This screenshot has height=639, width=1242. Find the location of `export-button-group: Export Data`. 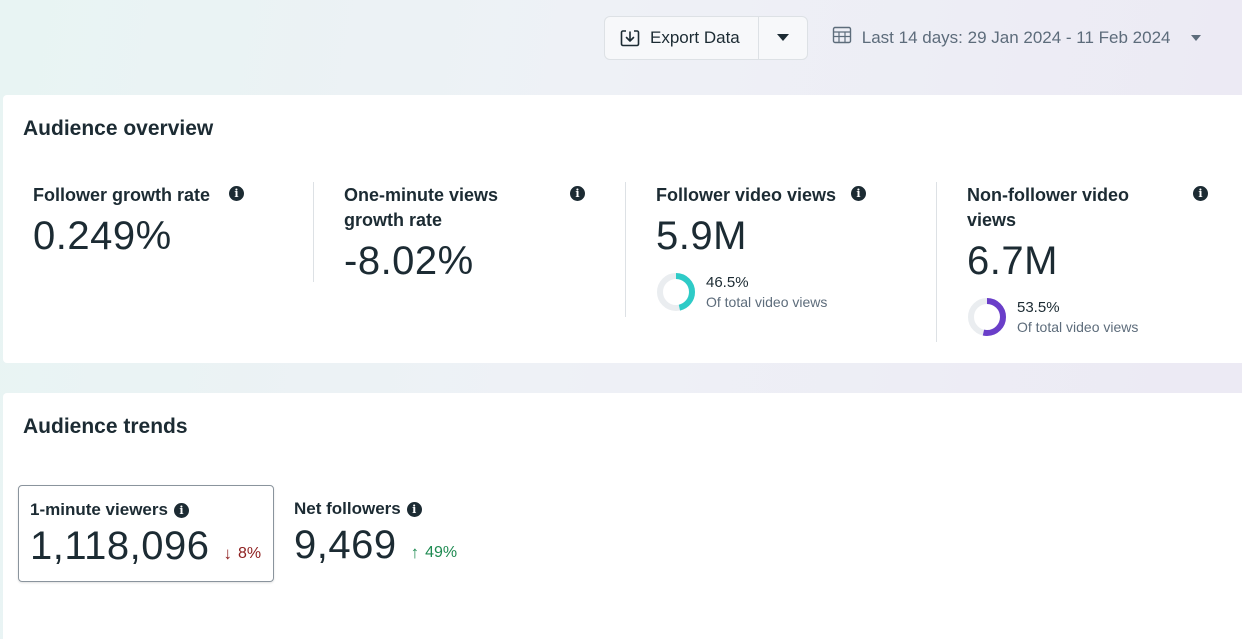

export-button-group: Export Data is located at coordinates (706, 37).